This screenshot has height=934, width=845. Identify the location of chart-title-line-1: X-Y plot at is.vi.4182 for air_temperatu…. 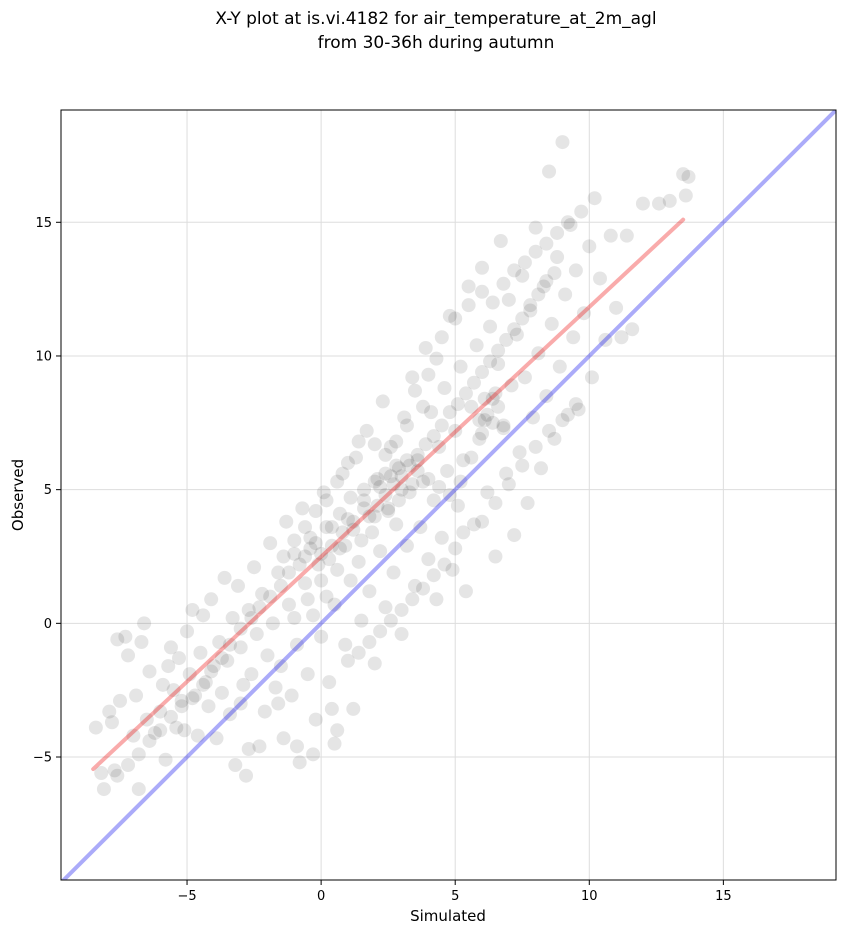
(435, 19).